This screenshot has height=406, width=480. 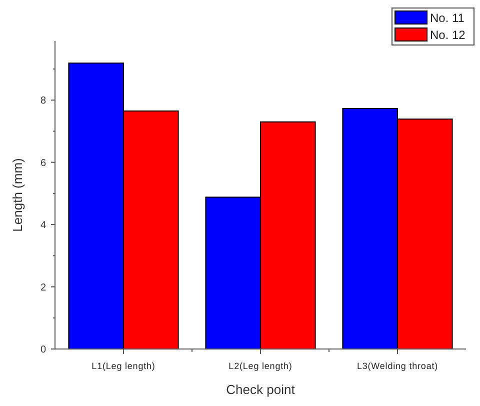 I want to click on x-tick-label: L2(Leg length), so click(x=260, y=366).